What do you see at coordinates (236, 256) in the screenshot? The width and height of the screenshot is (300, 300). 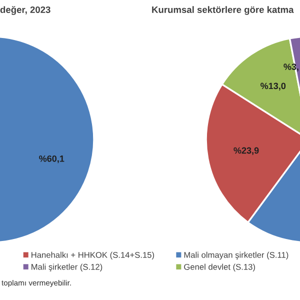 I see `legend-label: Mali olmayan şirketler (S.11)` at bounding box center [236, 256].